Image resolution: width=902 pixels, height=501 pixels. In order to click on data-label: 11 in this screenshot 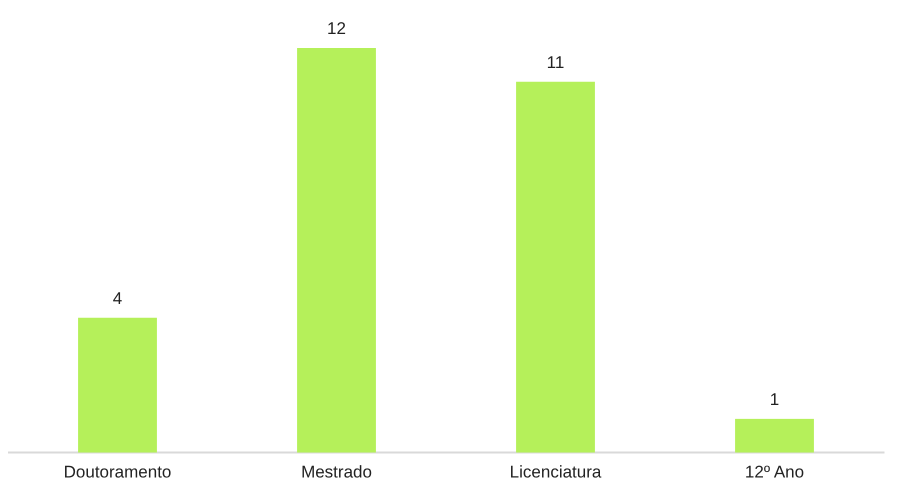, I will do `click(555, 62)`.